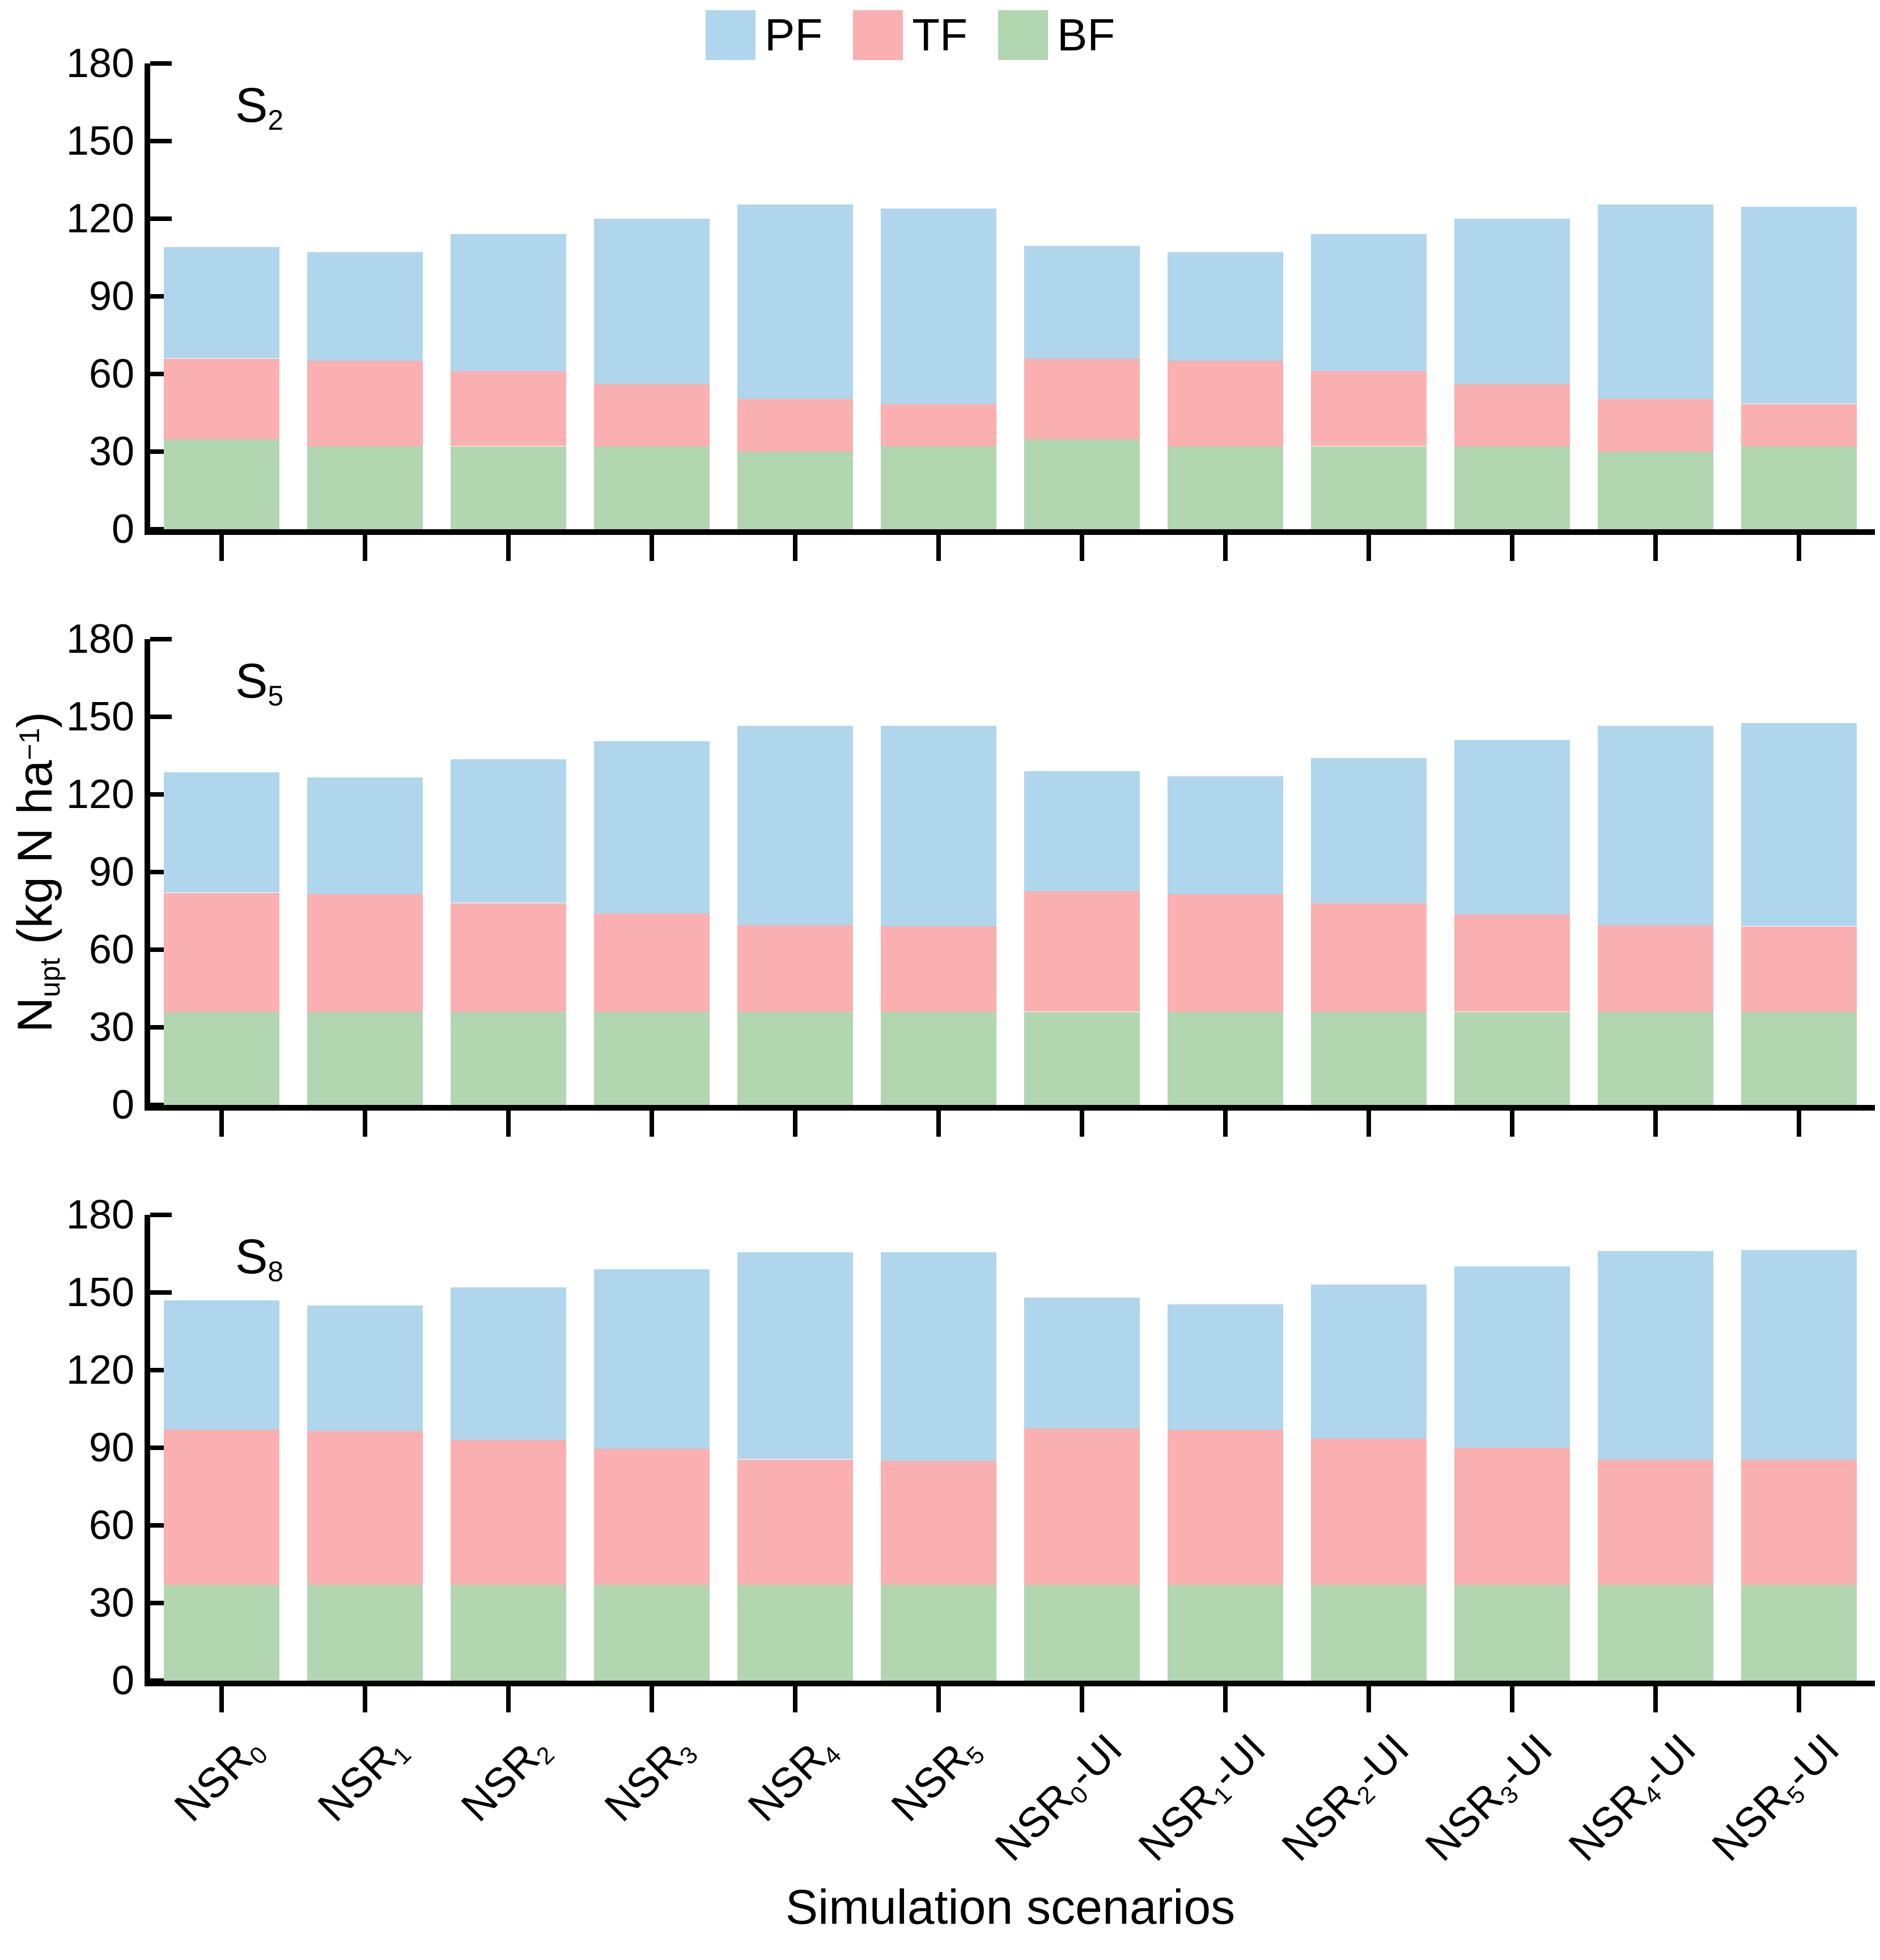 This screenshot has height=1960, width=1880. Describe the element at coordinates (1082, 302) in the screenshot. I see `bar-segment-pf-S2-NSR0-UI` at that location.